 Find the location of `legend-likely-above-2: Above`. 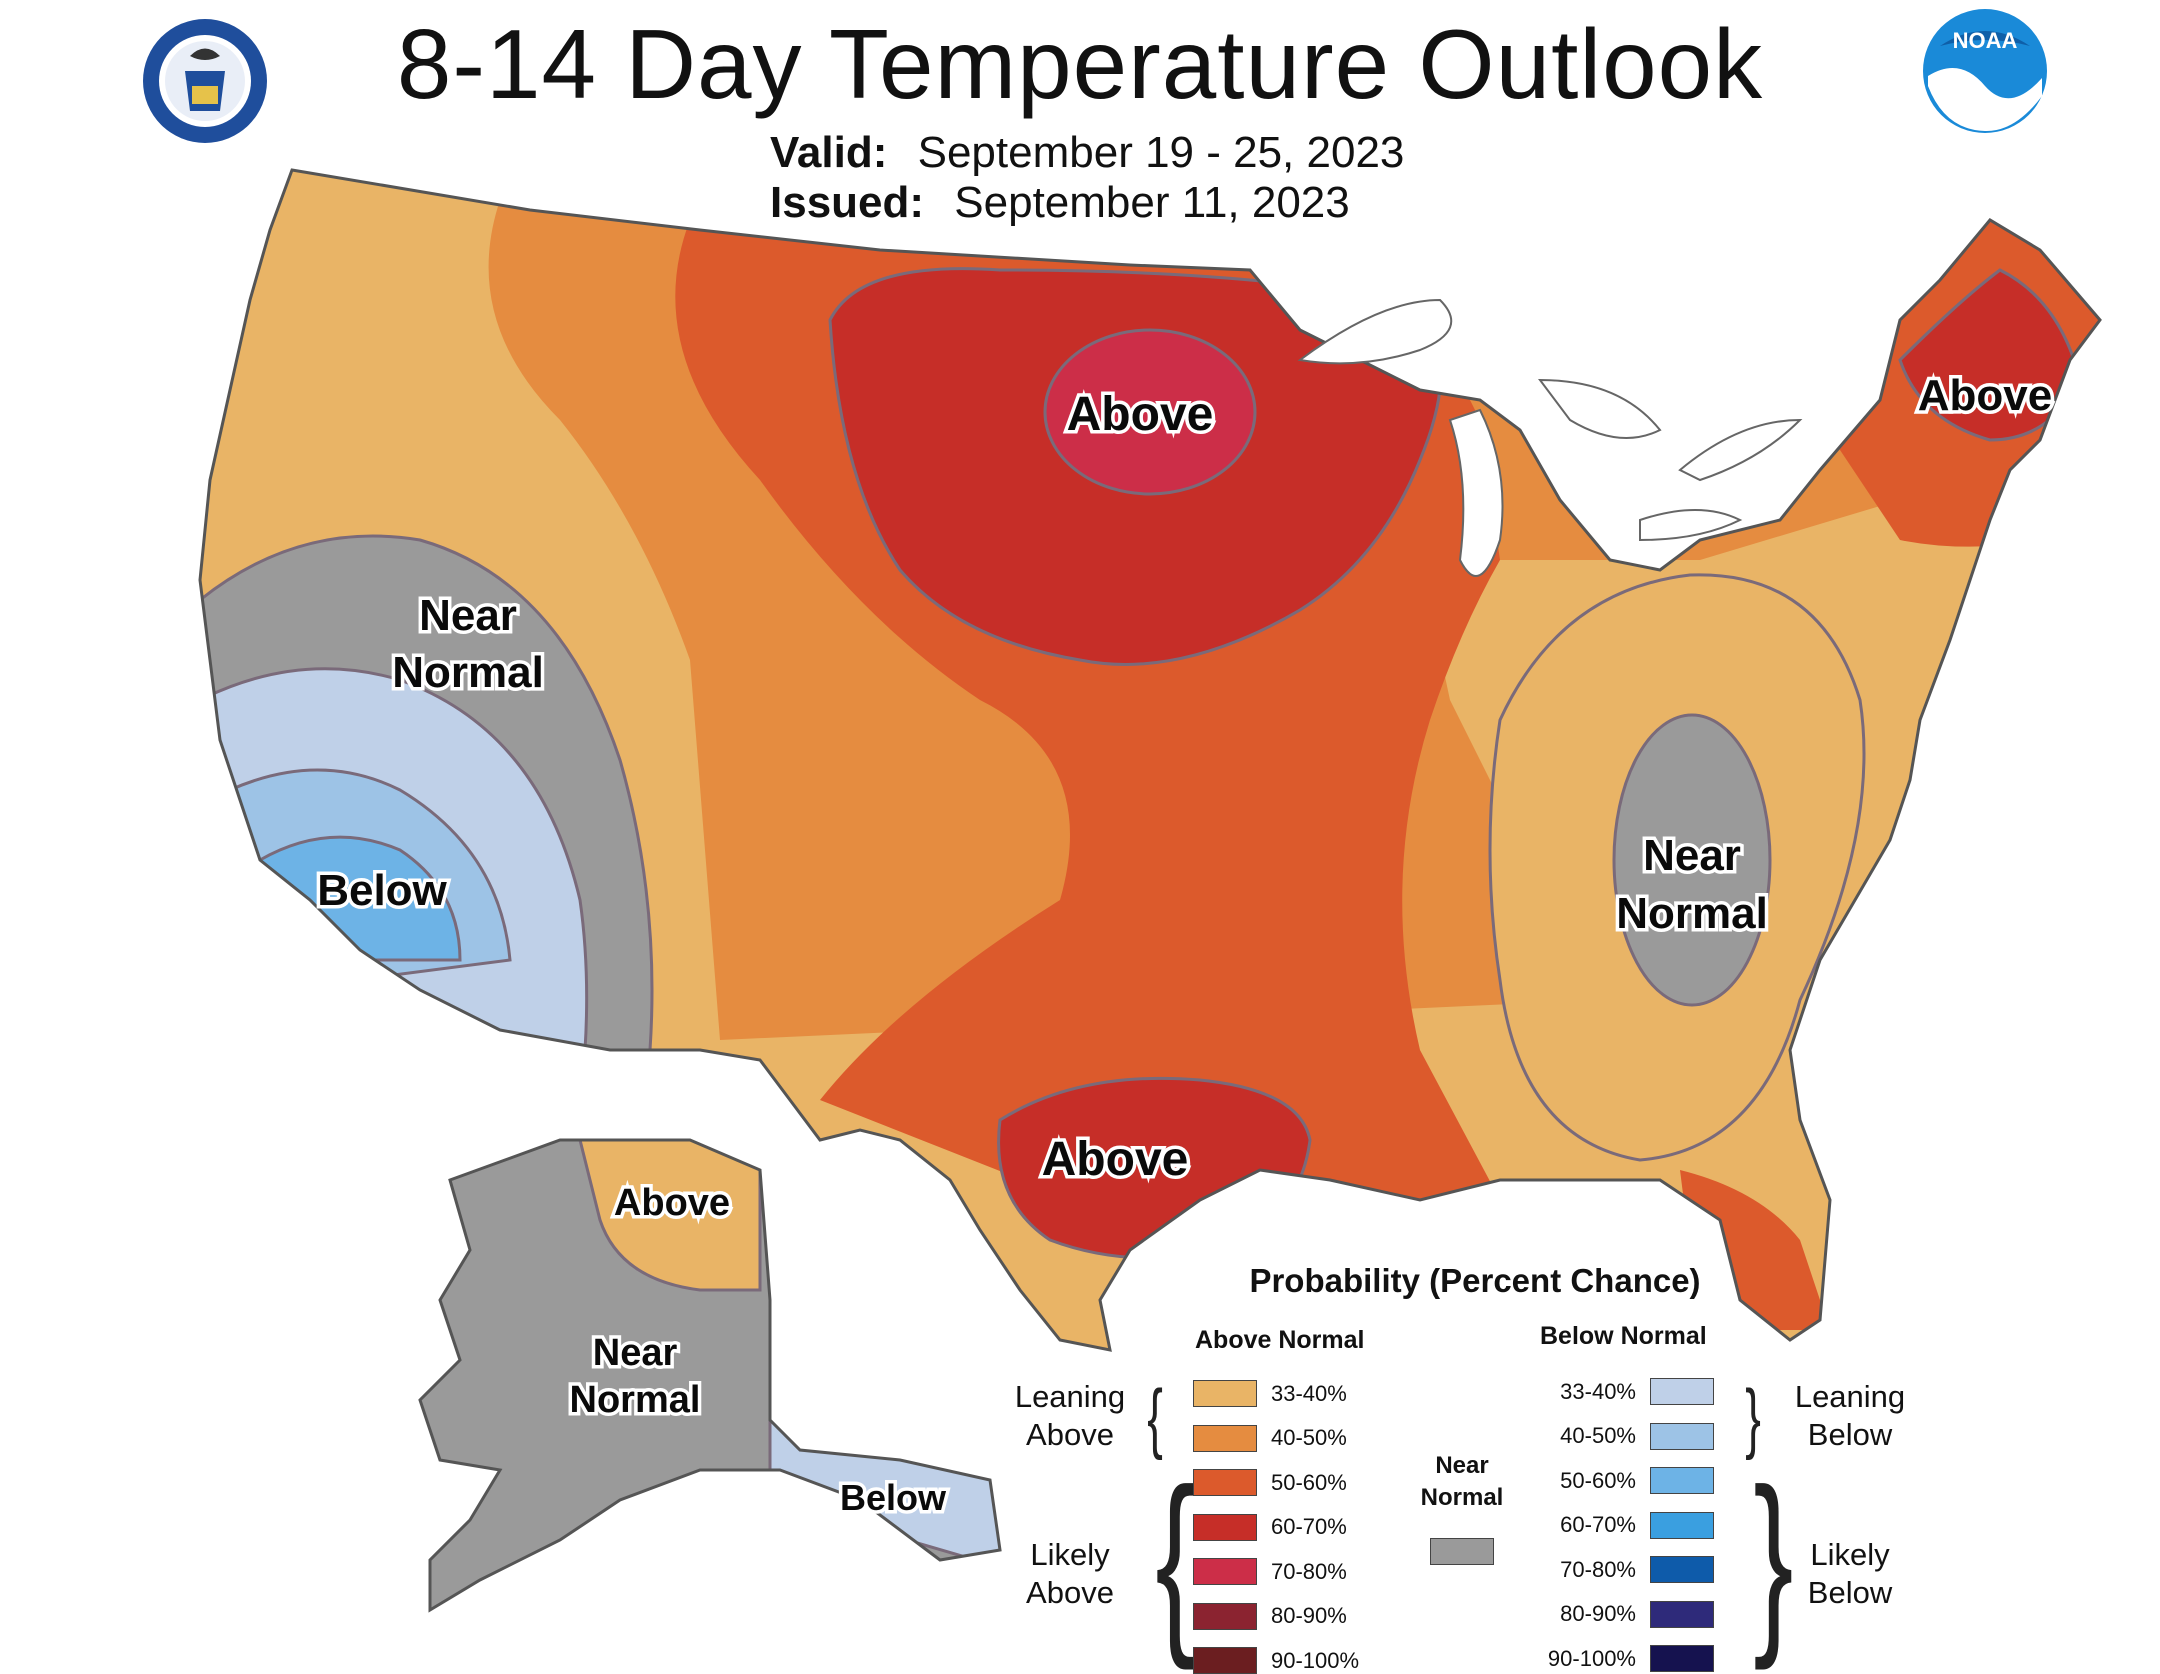

legend-likely-above-2: Above is located at coordinates (1070, 1592).